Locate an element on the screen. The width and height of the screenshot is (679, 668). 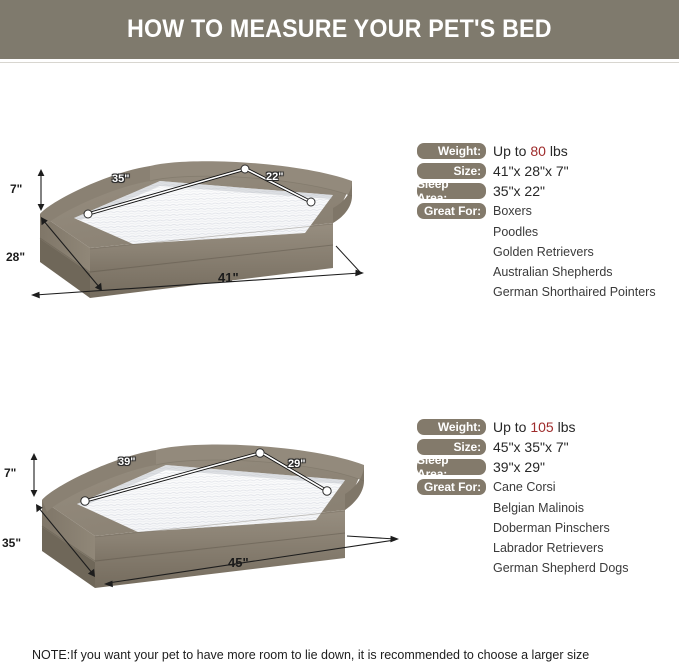
sleep-length-label-large: 39" is located at coordinates (127, 462).